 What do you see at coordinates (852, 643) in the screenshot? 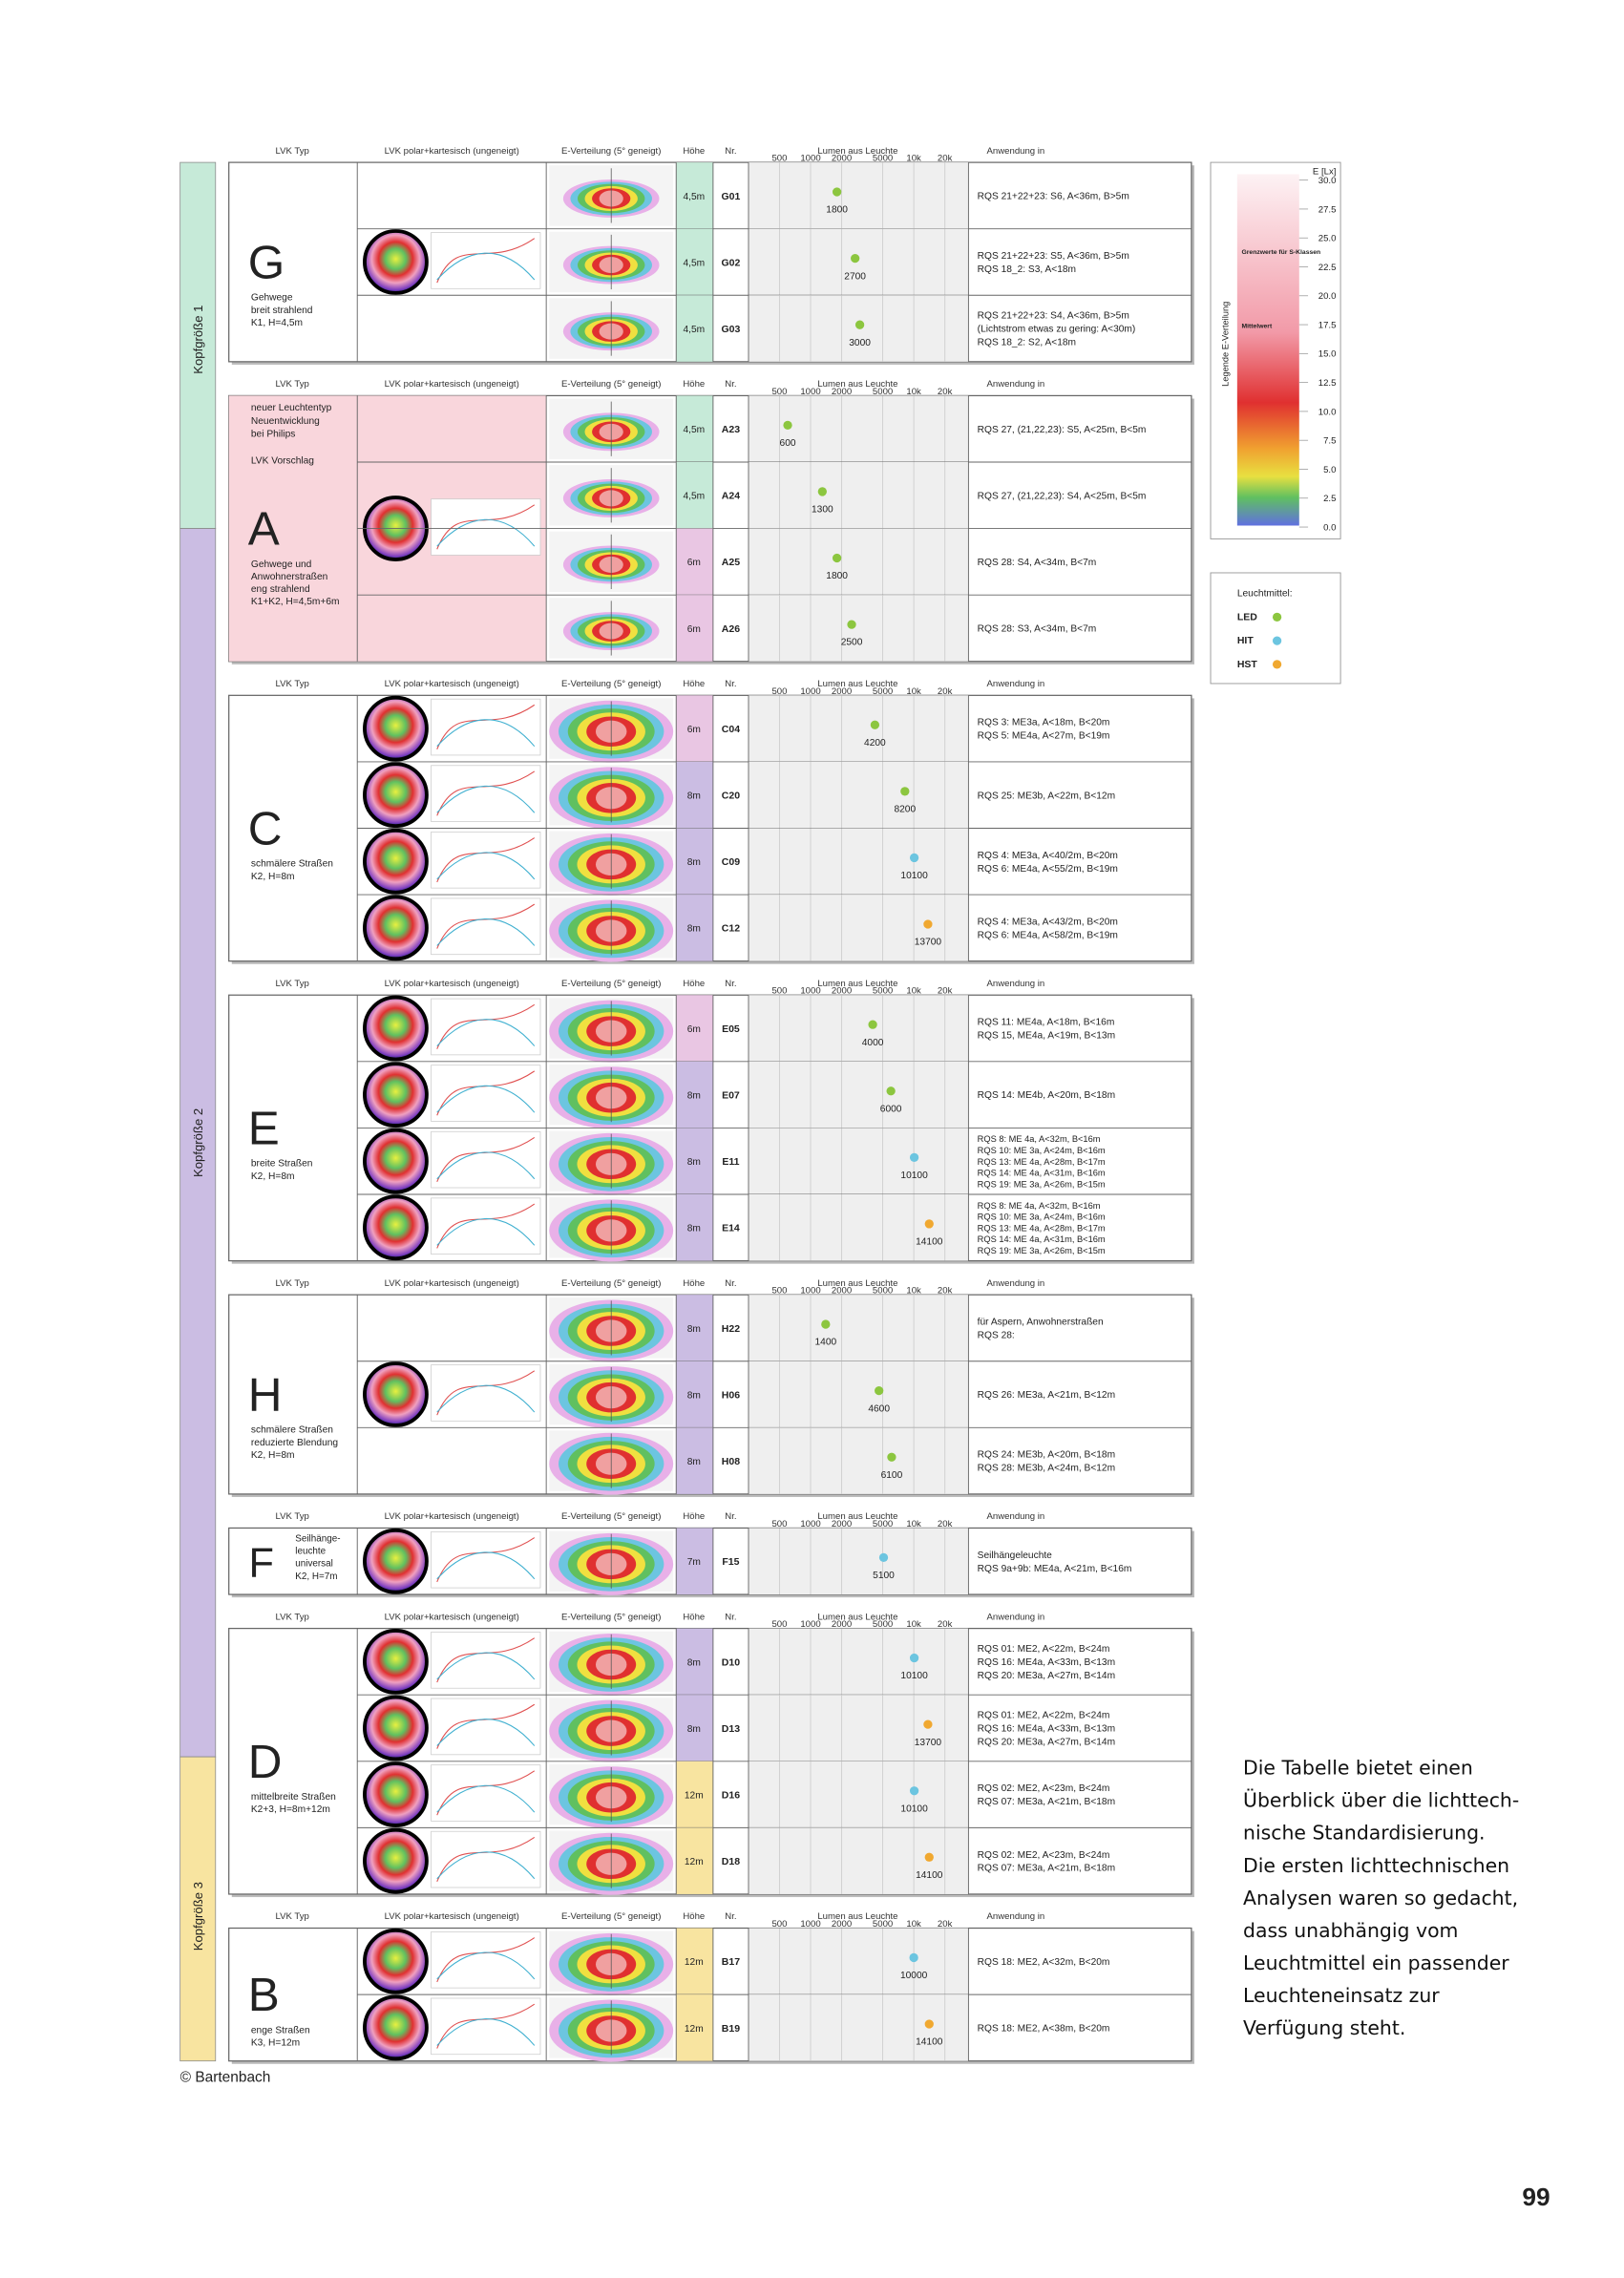
I see `lumen-label: 2500` at bounding box center [852, 643].